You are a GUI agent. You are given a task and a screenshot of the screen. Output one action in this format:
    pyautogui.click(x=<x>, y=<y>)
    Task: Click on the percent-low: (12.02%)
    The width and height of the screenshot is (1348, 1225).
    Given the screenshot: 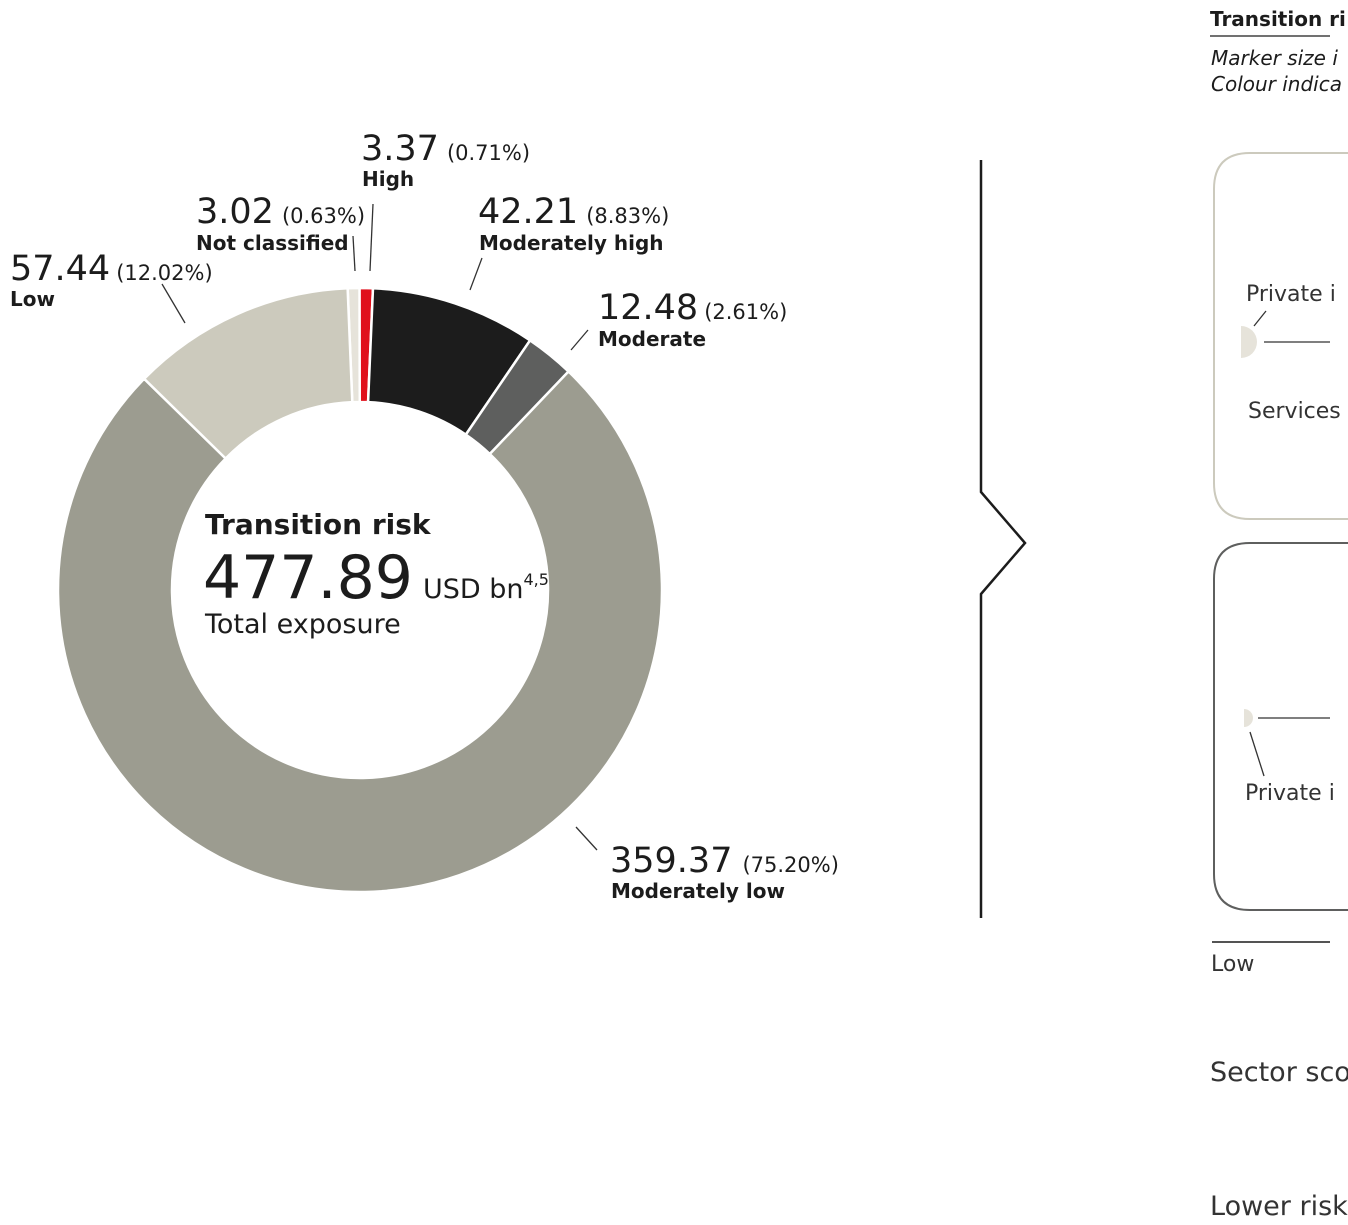 What is the action you would take?
    pyautogui.click(x=164, y=273)
    